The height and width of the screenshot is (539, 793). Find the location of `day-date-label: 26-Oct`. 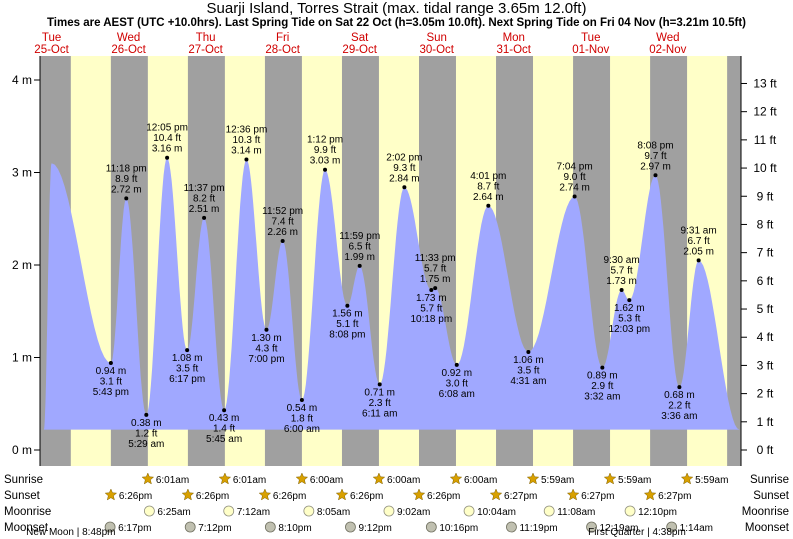

day-date-label: 26-Oct is located at coordinates (128, 50).